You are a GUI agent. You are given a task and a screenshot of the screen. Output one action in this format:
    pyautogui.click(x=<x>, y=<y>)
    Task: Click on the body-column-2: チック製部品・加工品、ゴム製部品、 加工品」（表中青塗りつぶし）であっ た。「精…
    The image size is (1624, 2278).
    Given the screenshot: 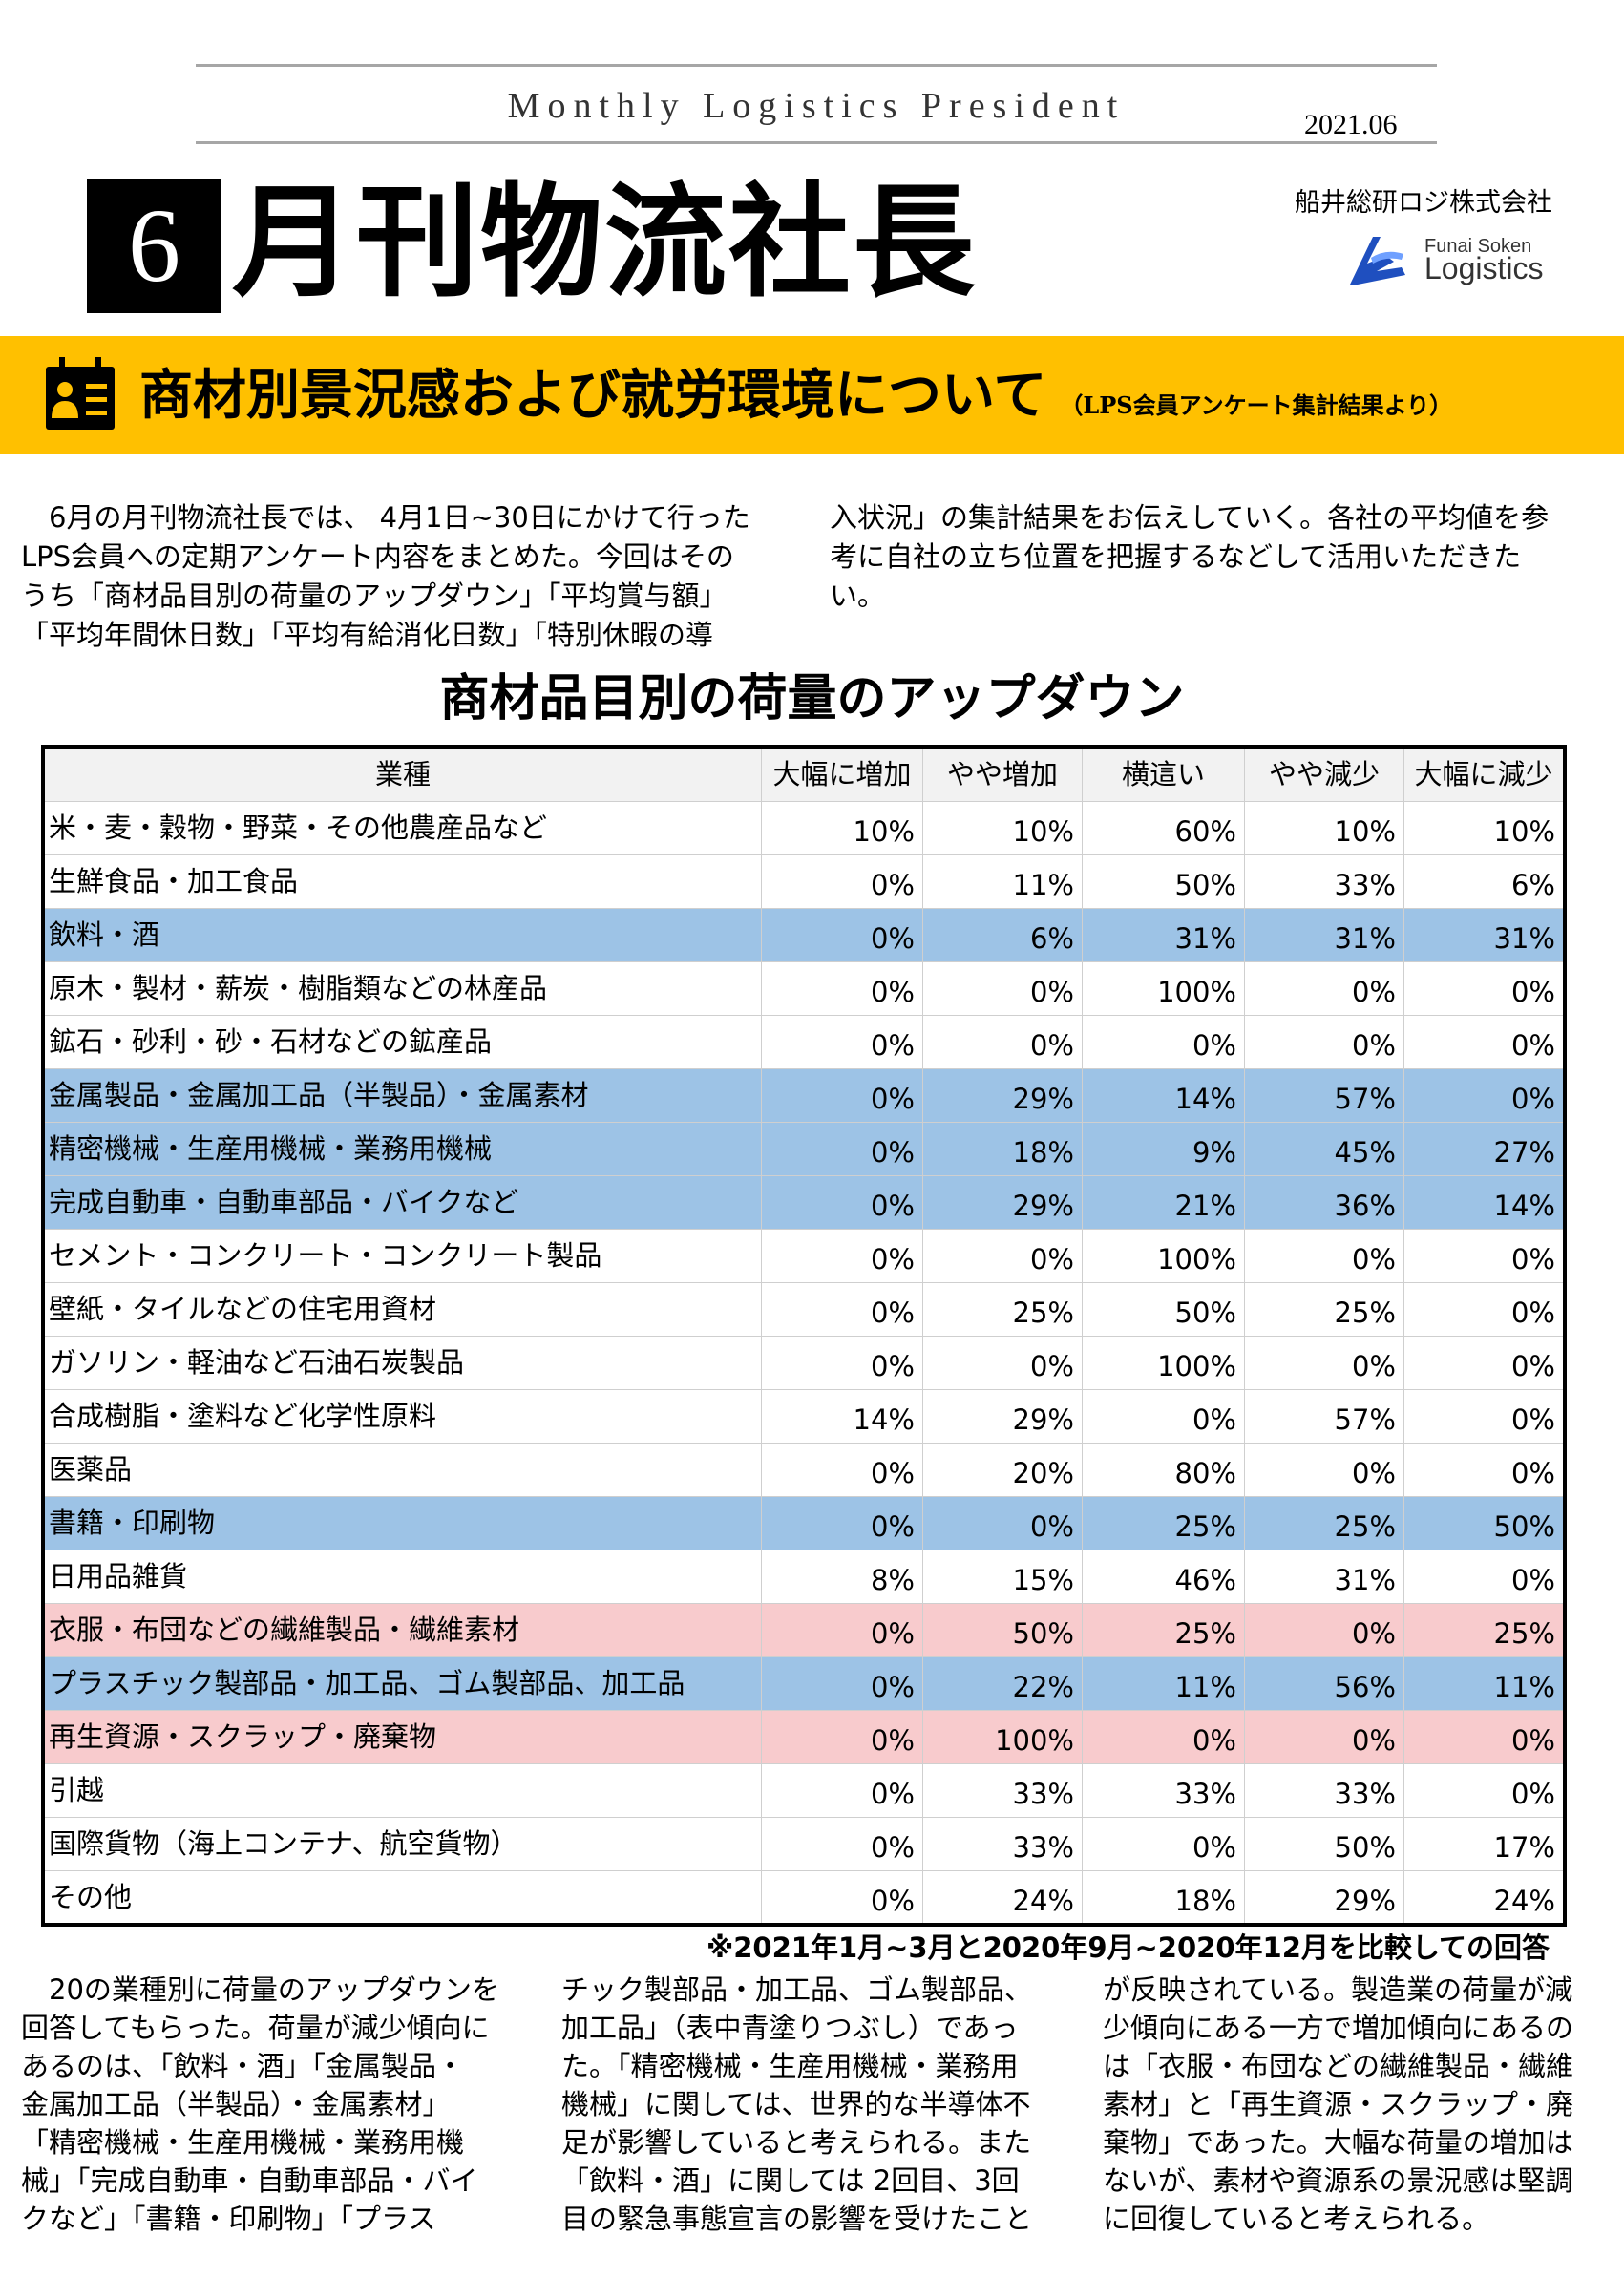 What is the action you would take?
    pyautogui.click(x=797, y=2104)
    